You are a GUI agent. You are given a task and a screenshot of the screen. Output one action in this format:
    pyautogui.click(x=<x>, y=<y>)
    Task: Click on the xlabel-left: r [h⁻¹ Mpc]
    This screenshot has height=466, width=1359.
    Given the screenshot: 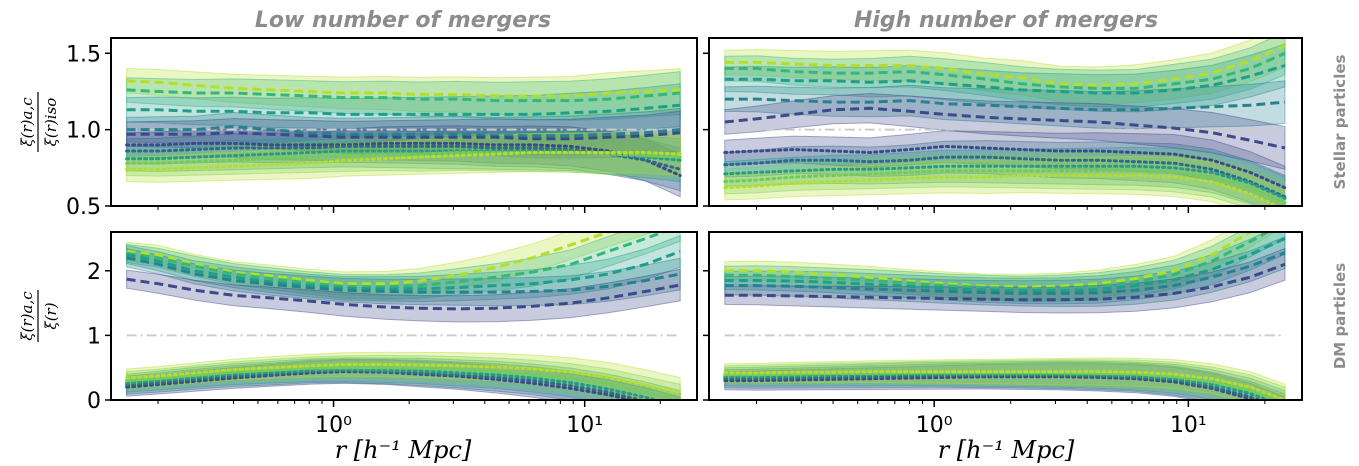 What is the action you would take?
    pyautogui.click(x=403, y=450)
    